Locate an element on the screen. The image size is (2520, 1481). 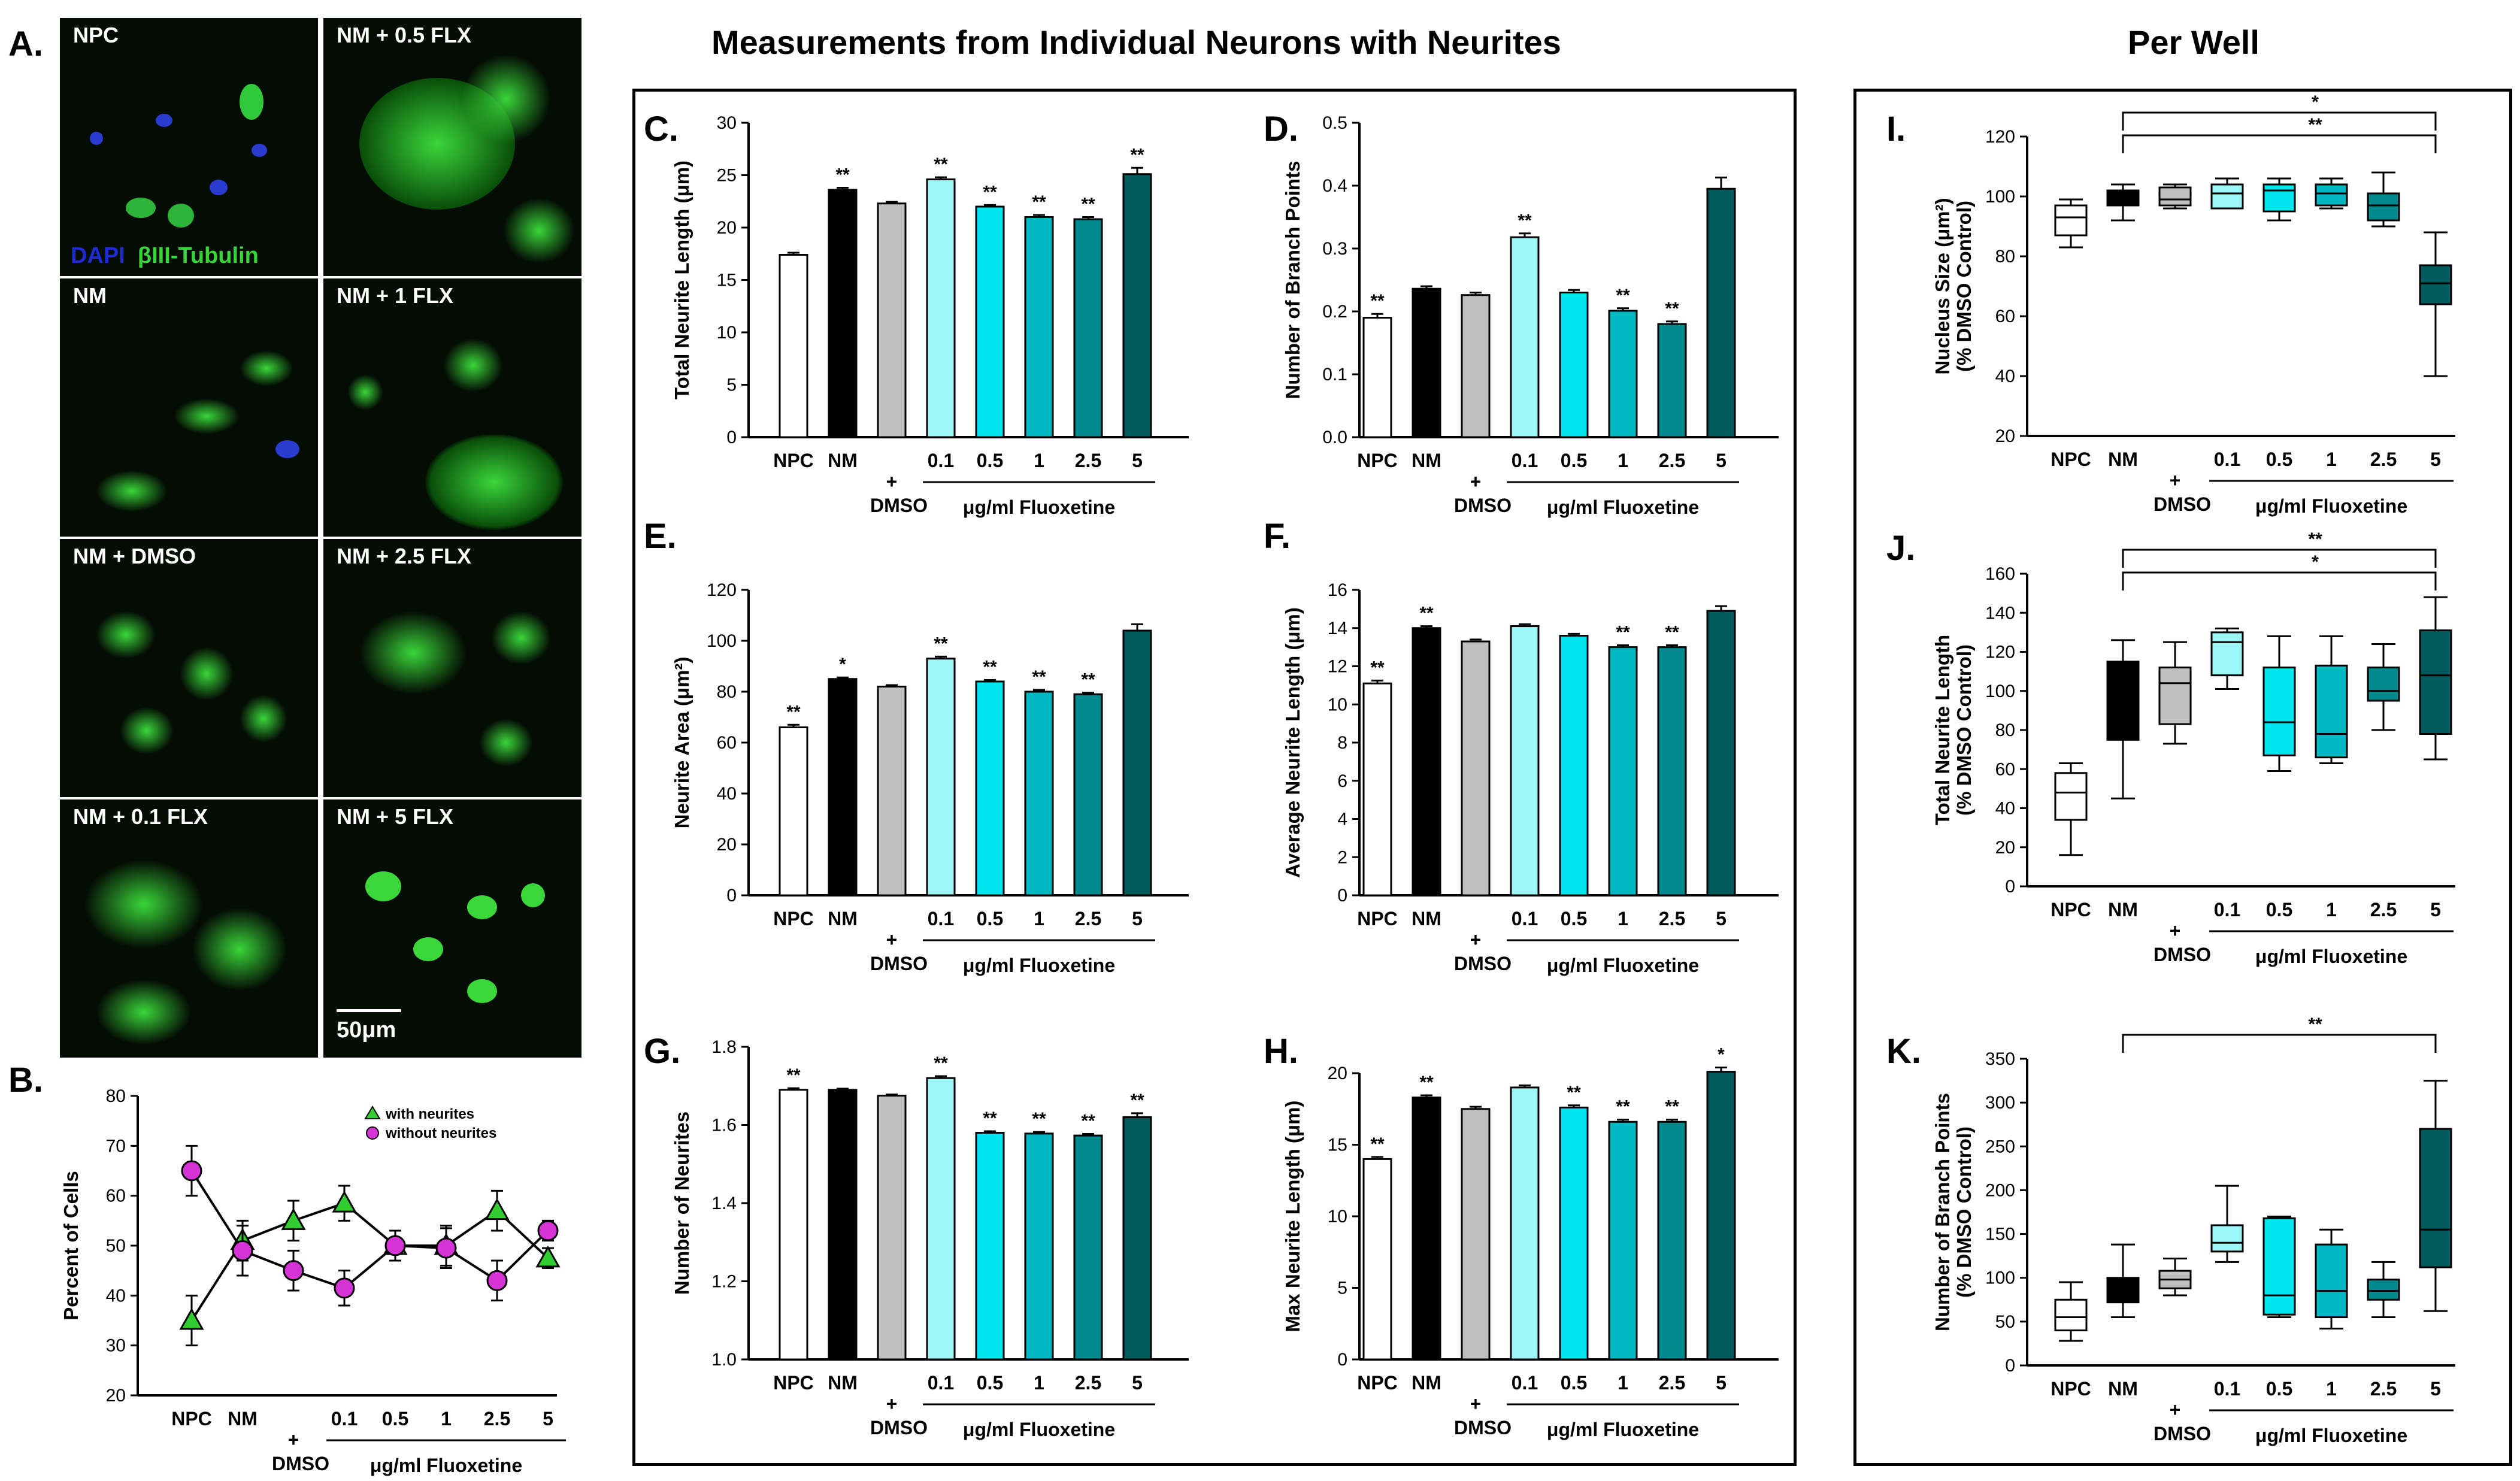
x-tick-label-i: NPC is located at coordinates (2070, 459).